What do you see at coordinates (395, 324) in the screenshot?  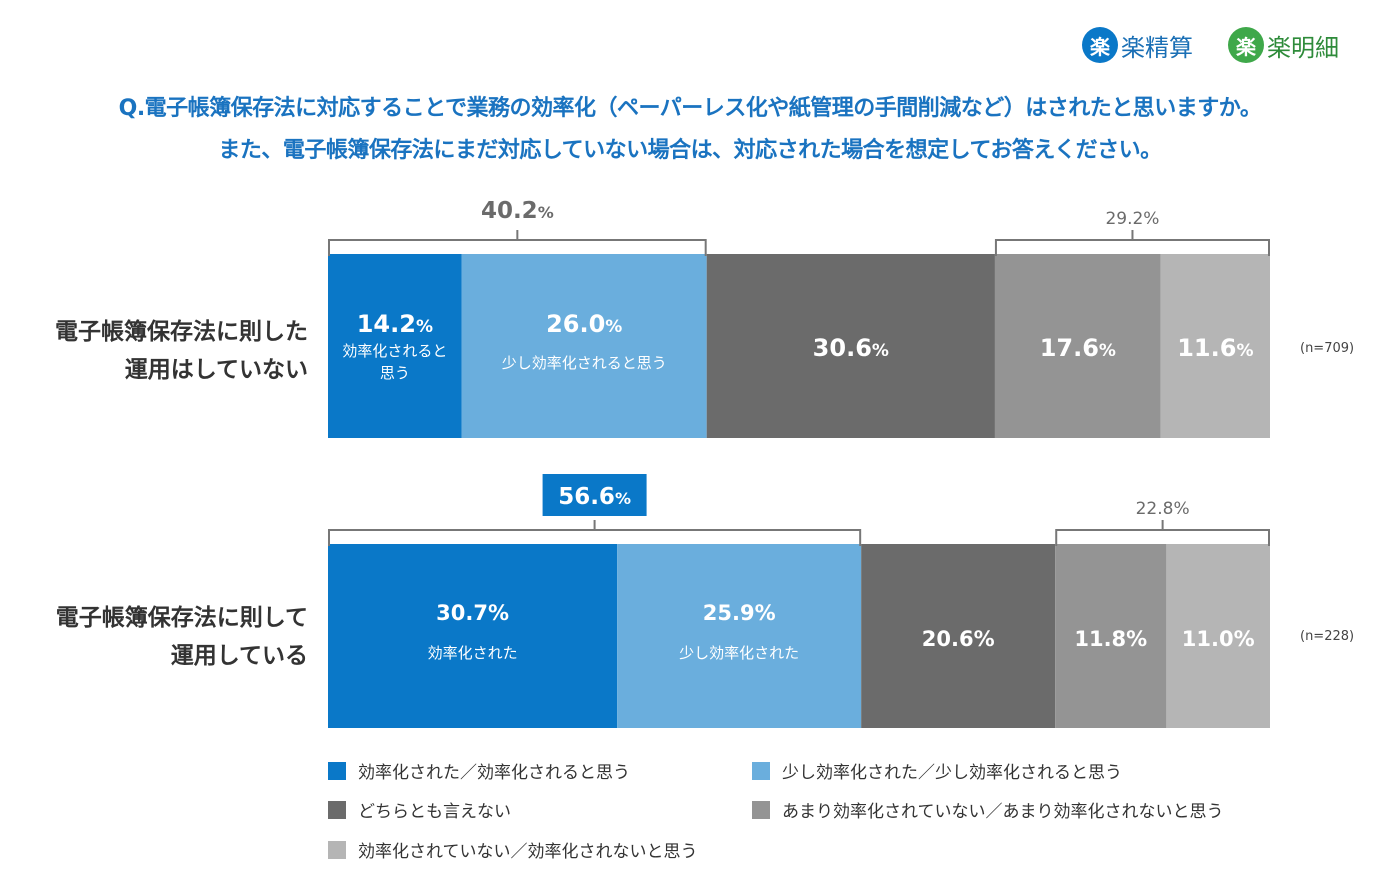 I see `bar-value-label: 14.2%` at bounding box center [395, 324].